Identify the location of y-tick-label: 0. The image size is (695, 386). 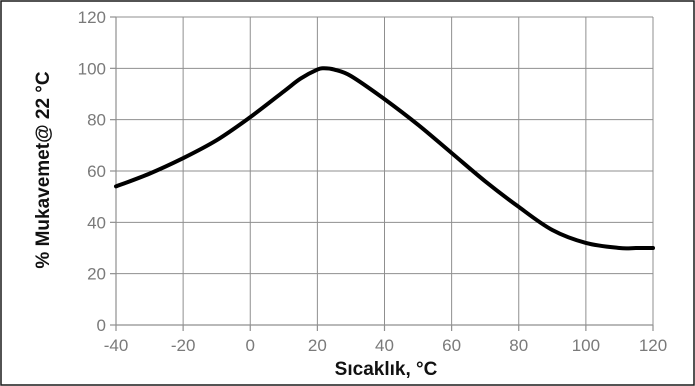
(101, 325).